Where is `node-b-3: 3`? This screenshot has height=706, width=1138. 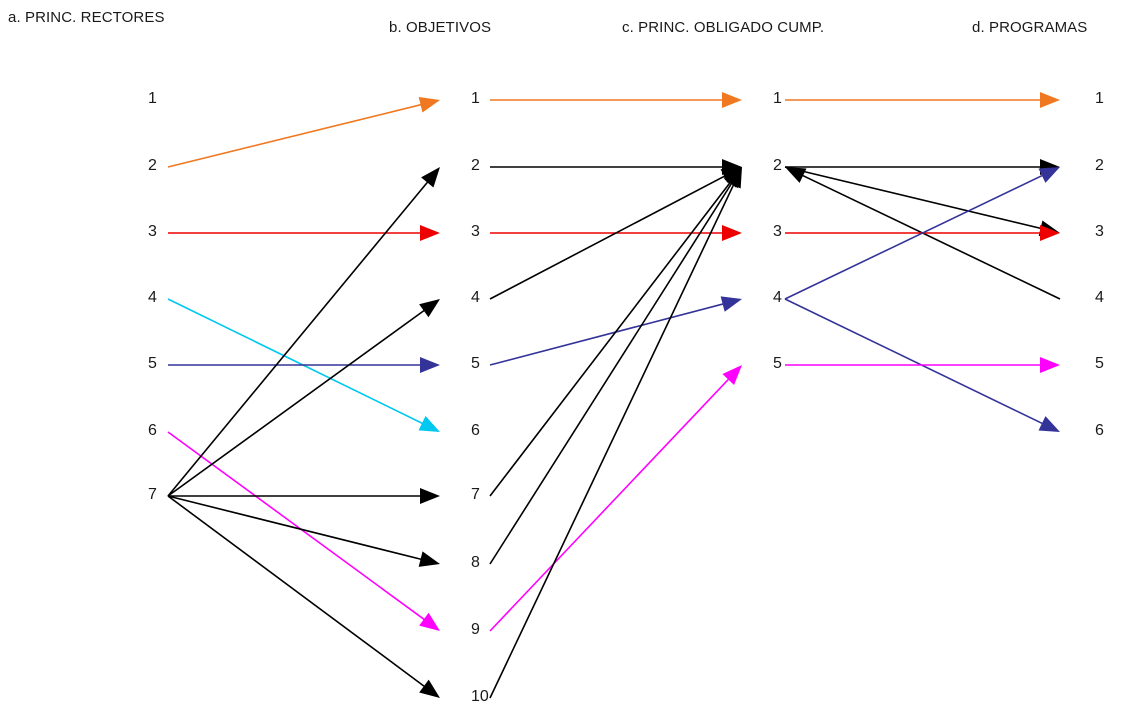 node-b-3: 3 is located at coordinates (475, 231).